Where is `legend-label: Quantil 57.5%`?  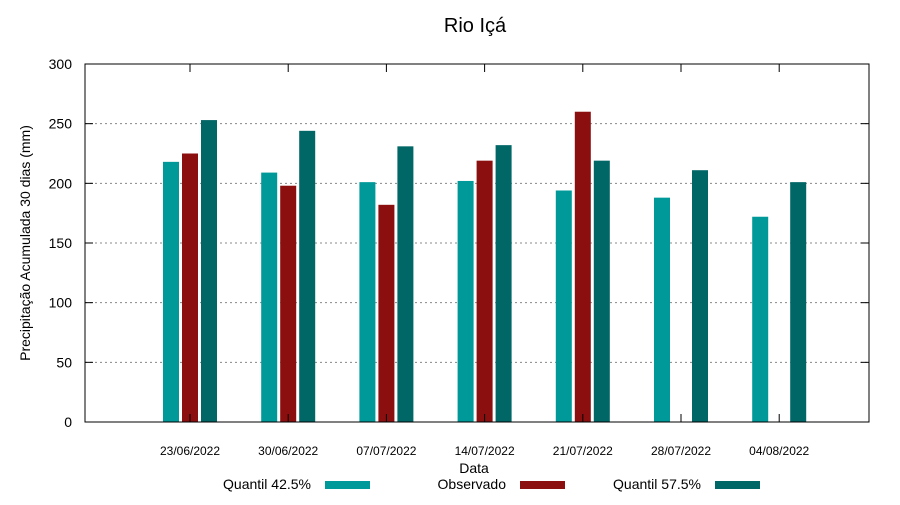
legend-label: Quantil 57.5% is located at coordinates (657, 484).